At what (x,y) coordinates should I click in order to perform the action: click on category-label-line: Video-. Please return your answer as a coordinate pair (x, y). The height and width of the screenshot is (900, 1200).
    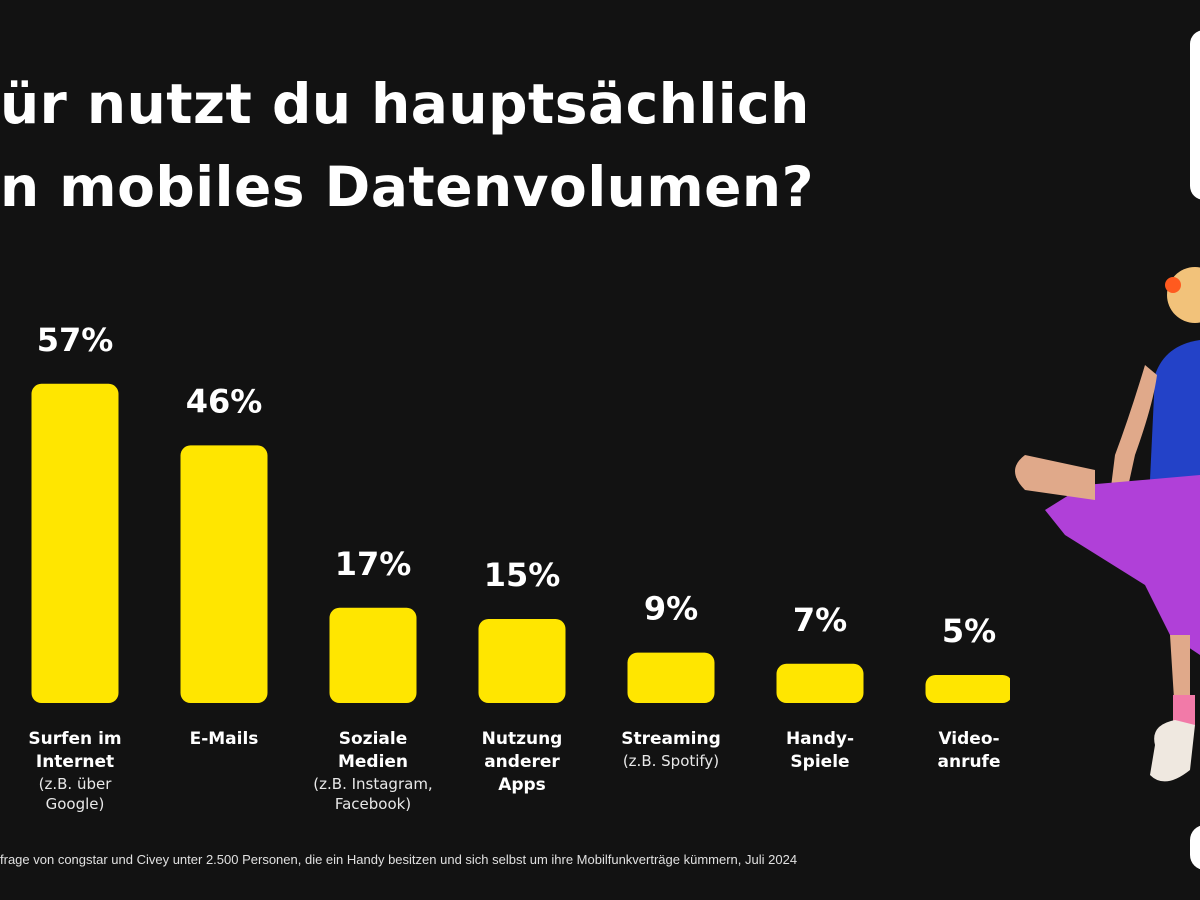
    Looking at the image, I should click on (969, 739).